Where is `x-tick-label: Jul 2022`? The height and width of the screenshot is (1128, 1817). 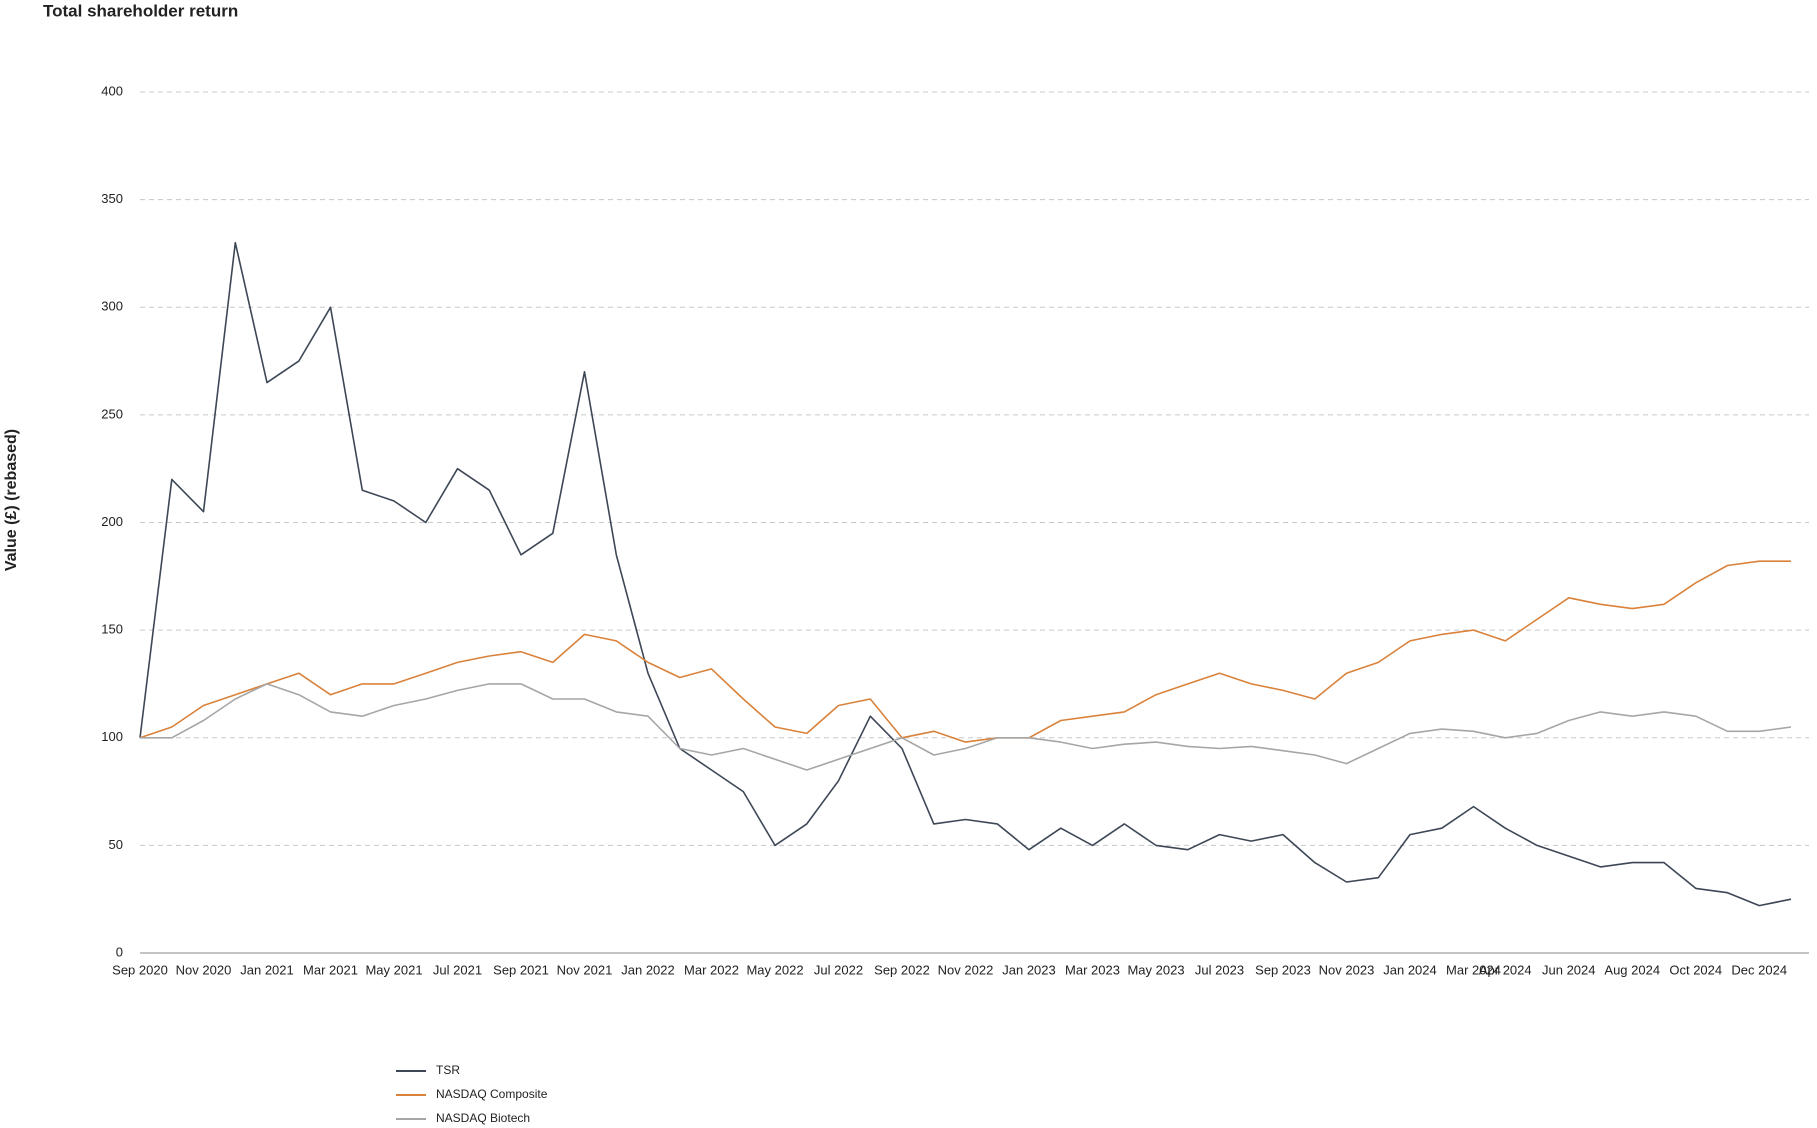
x-tick-label: Jul 2022 is located at coordinates (838, 969).